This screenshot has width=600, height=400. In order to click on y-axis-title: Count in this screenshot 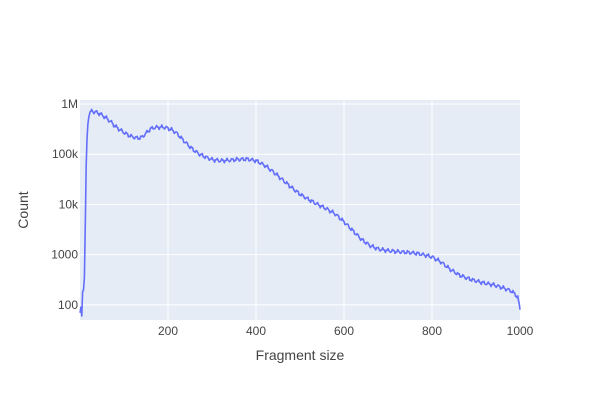, I will do `click(23, 209)`.